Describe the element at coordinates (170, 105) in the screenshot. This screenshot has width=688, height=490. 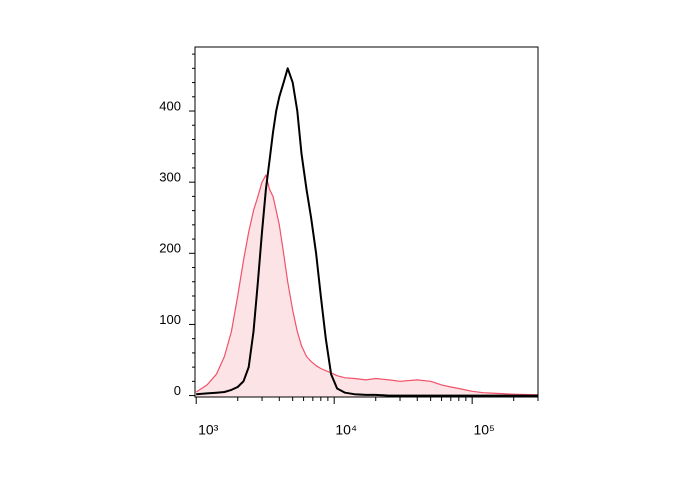
I see `y-tick-label: 400` at that location.